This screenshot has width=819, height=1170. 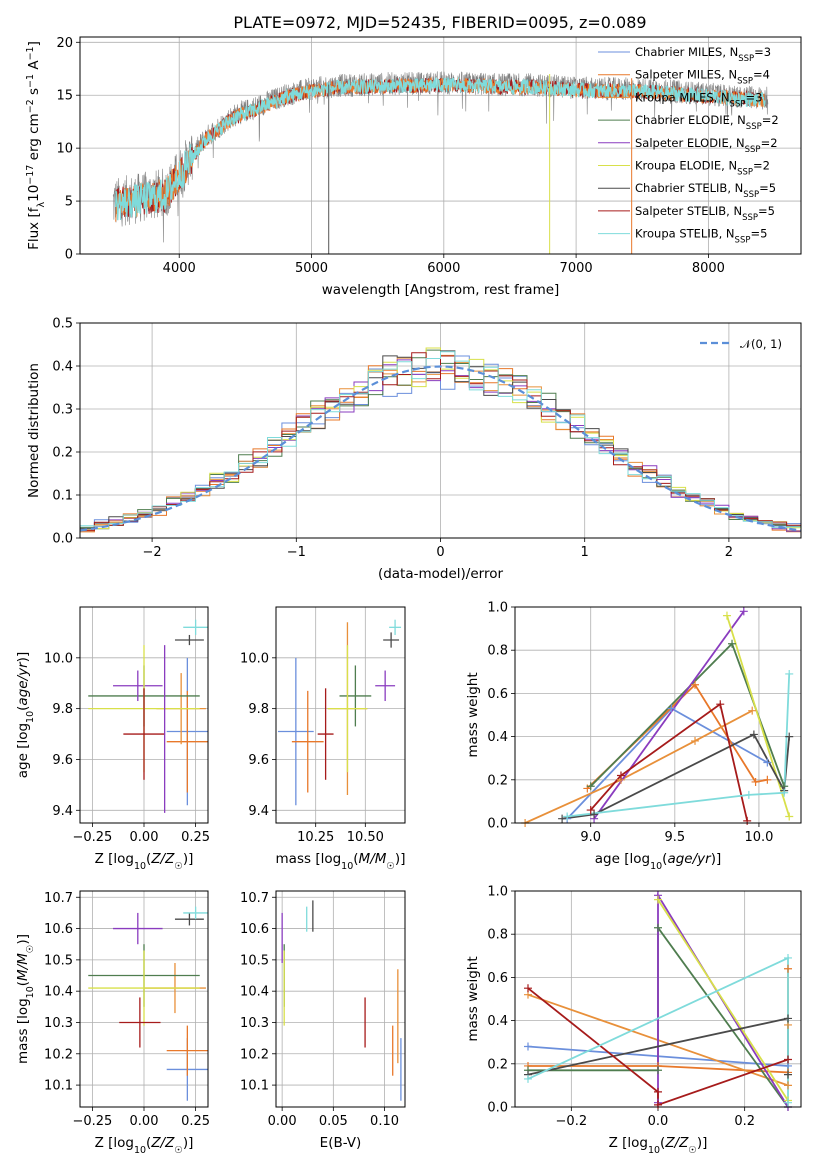 I want to click on plot-frame, so click(x=340, y=715).